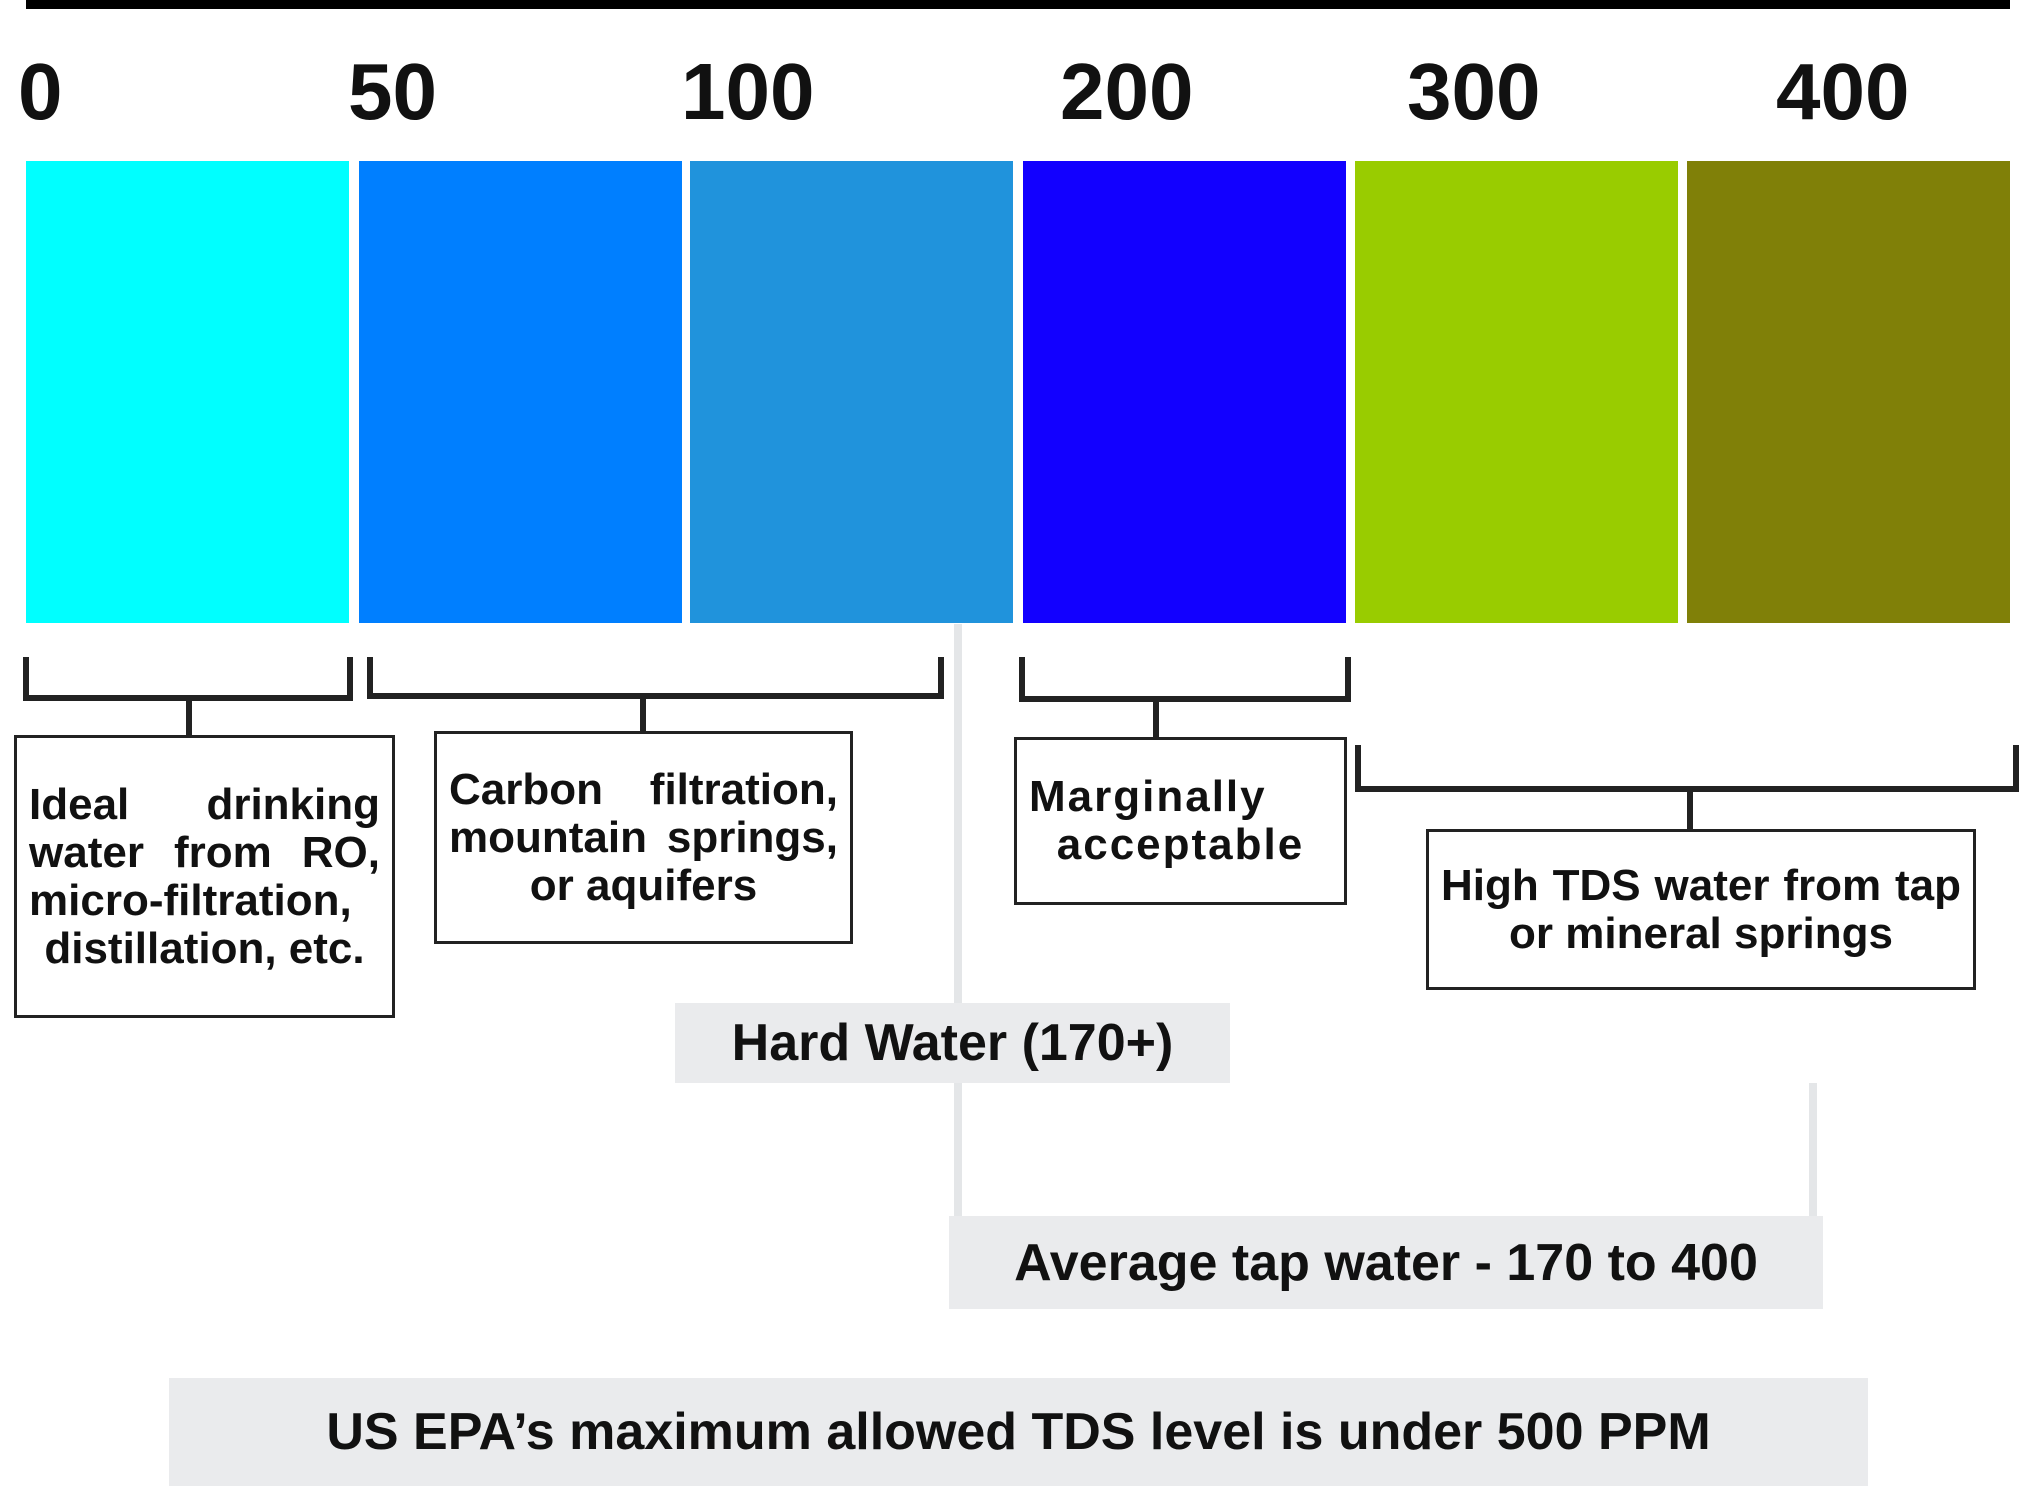 The image size is (2038, 1488). I want to click on scale-label: 50, so click(392, 91).